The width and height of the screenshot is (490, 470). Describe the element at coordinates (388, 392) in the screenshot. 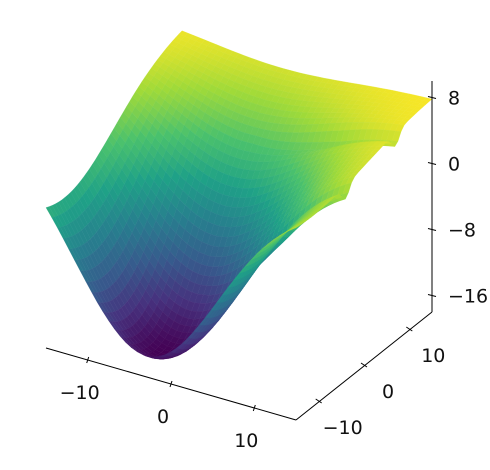

I see `y-tick-label: 0` at that location.